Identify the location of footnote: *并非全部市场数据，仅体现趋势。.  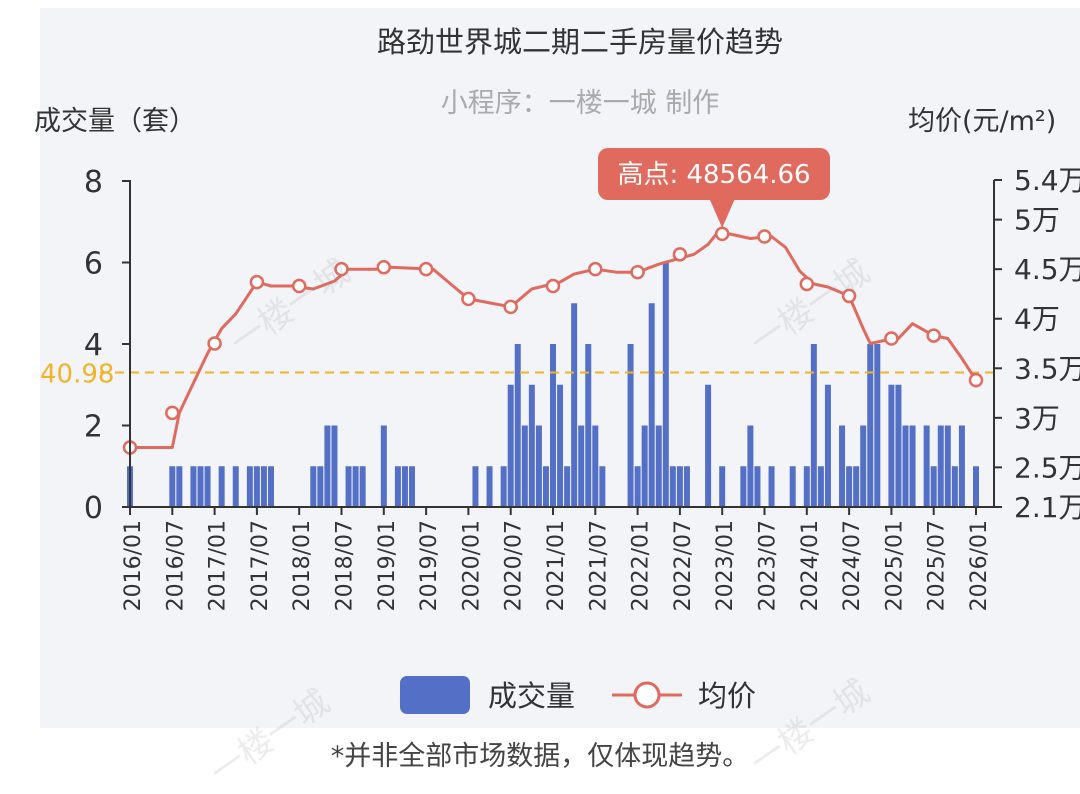
(540, 756).